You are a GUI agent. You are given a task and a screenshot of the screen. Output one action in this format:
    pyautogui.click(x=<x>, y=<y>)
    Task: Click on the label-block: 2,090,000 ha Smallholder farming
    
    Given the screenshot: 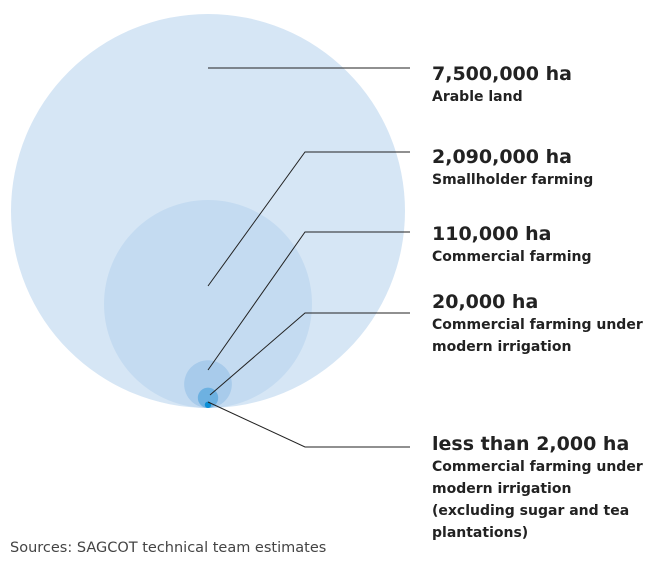 What is the action you would take?
    pyautogui.click(x=539, y=168)
    